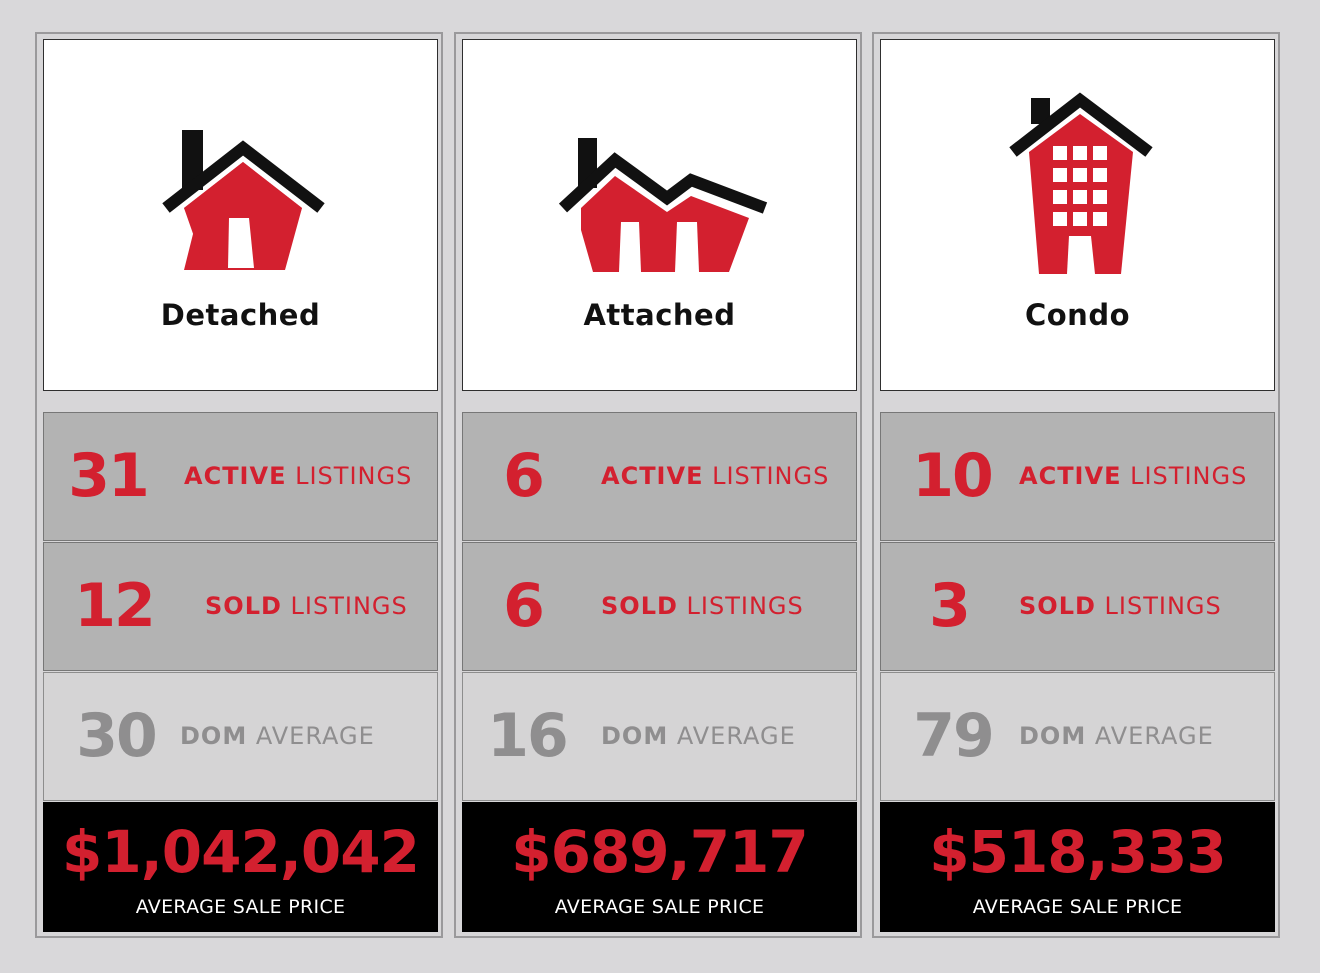 The width and height of the screenshot is (1320, 973). I want to click on active-listings-row: 31 ACTIVE LISTINGS, so click(240, 476).